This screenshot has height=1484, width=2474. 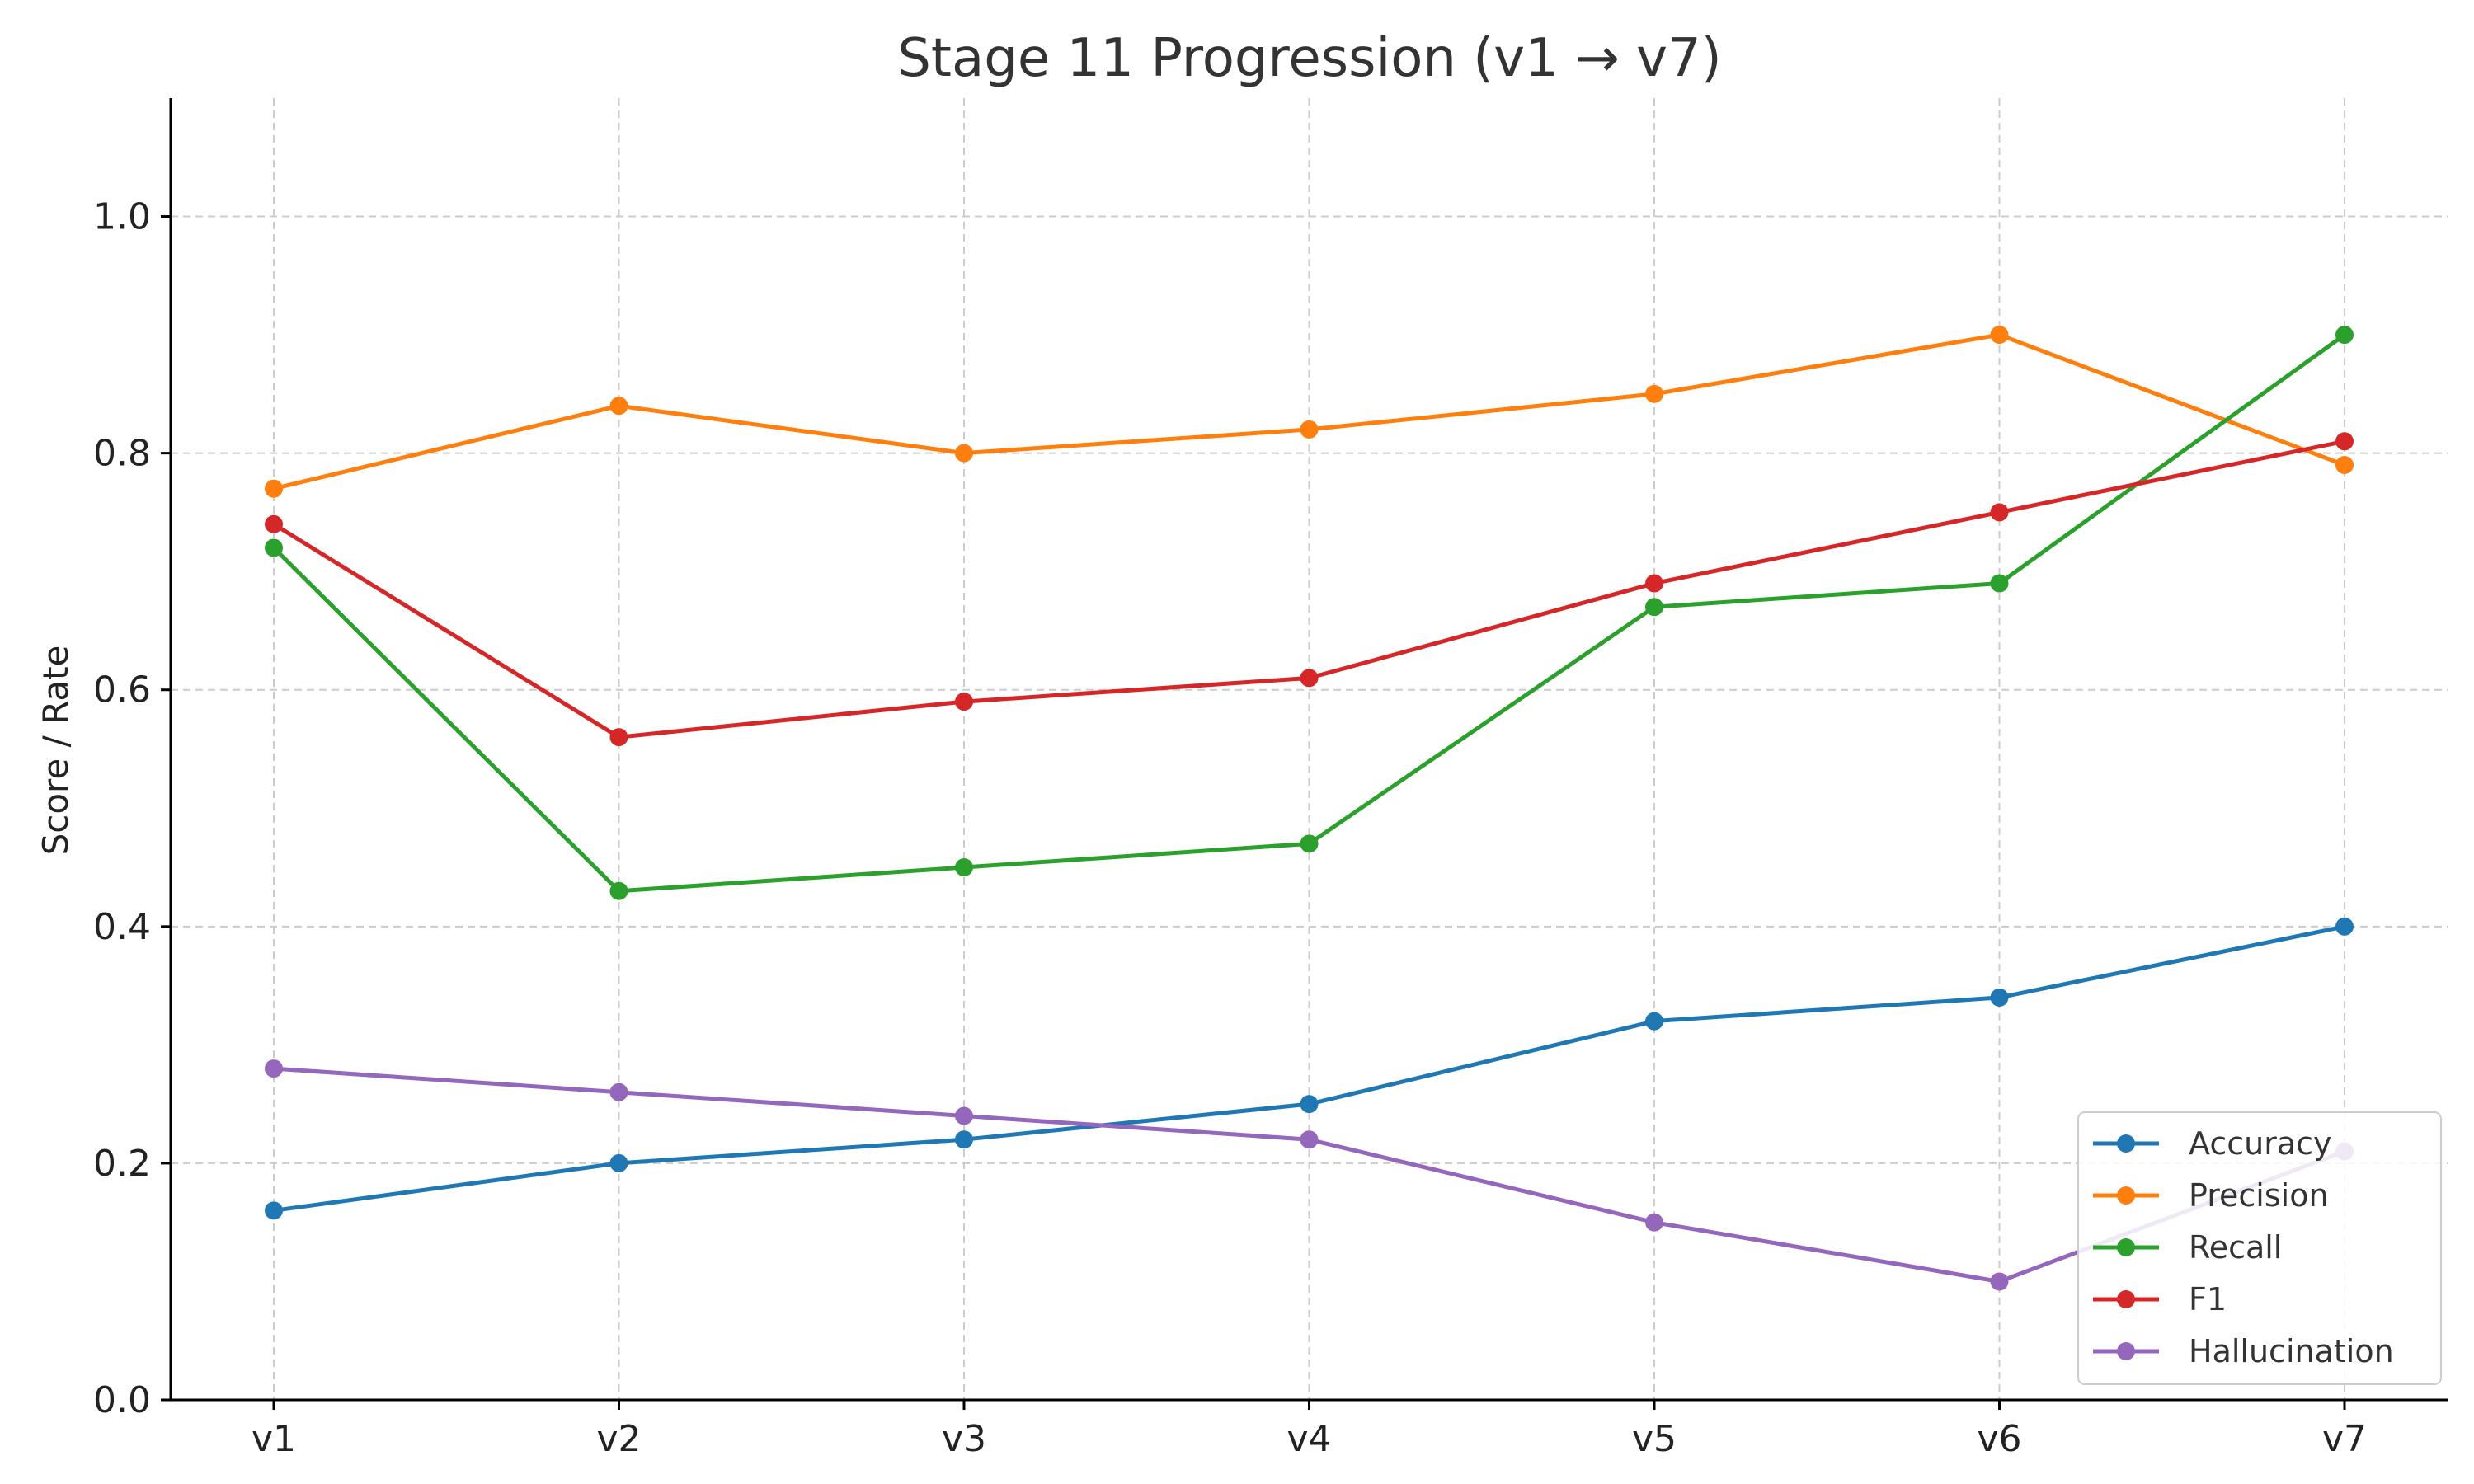 What do you see at coordinates (122, 690) in the screenshot?
I see `y-tick-label: 0.6` at bounding box center [122, 690].